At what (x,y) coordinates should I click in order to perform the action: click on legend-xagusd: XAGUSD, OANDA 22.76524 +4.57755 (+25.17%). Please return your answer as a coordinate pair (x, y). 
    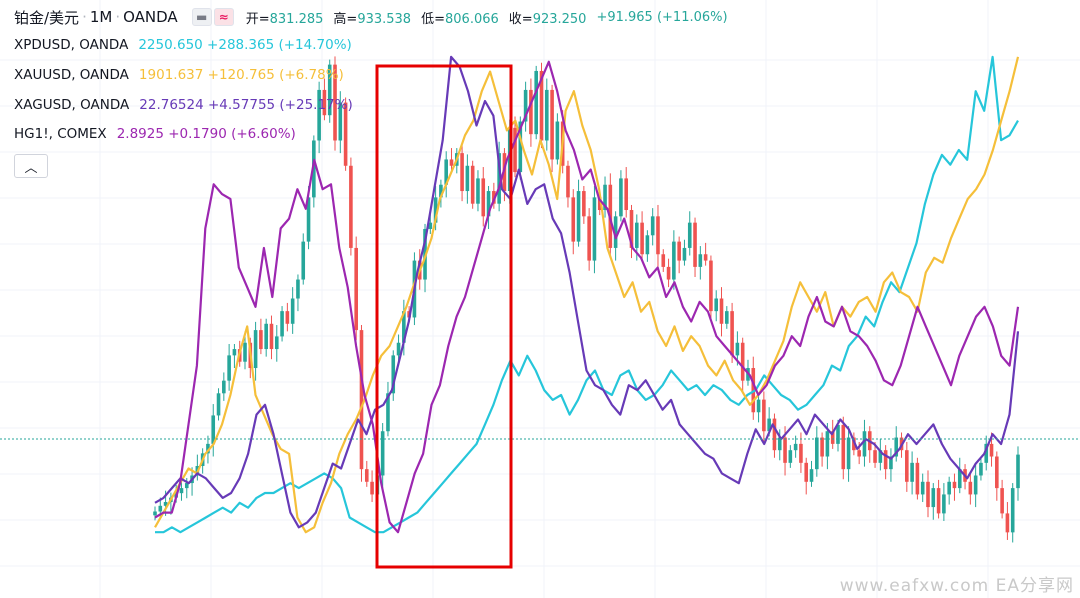
    Looking at the image, I should click on (183, 105).